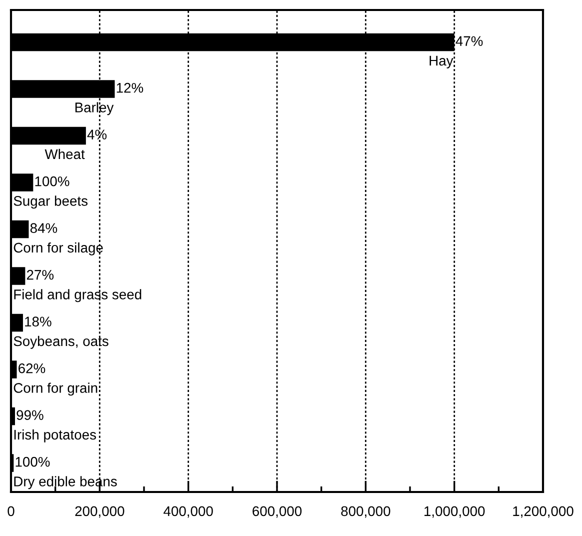  Describe the element at coordinates (97, 135) in the screenshot. I see `annotation: 4%` at that location.